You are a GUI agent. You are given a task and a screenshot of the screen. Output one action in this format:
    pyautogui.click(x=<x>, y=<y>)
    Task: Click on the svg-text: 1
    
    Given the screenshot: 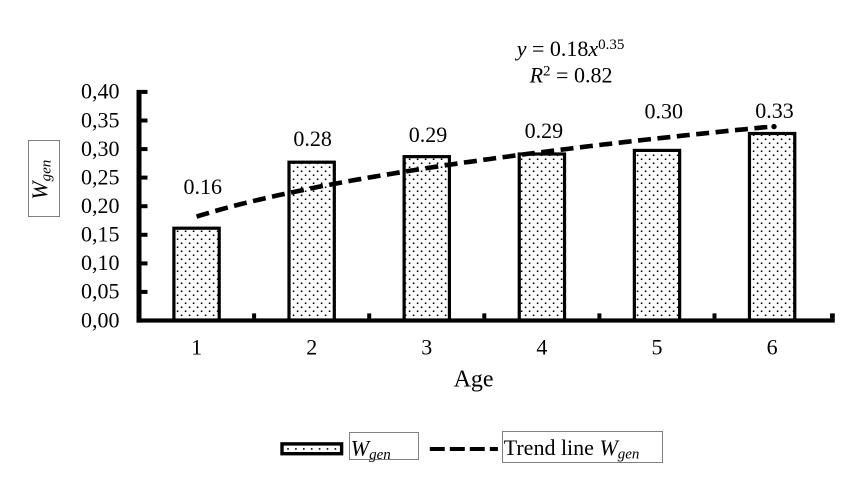 What is the action you would take?
    pyautogui.click(x=196, y=347)
    